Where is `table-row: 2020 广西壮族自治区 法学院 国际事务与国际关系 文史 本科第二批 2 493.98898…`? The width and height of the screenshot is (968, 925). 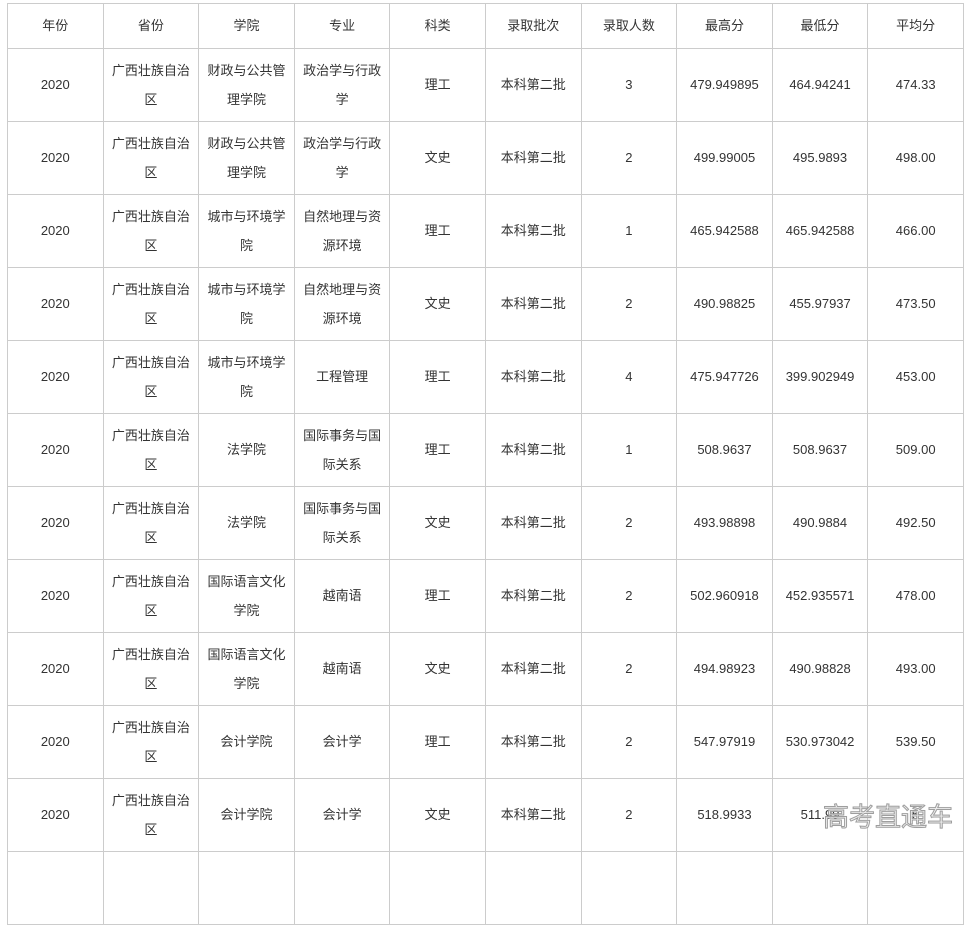 table-row: 2020 广西壮族自治区 法学院 国际事务与国际关系 文史 本科第二批 2 493.98898… is located at coordinates (485, 523).